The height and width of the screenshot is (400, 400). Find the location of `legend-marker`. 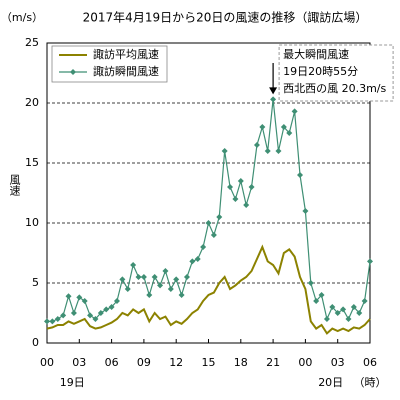

legend-marker is located at coordinates (73, 72).